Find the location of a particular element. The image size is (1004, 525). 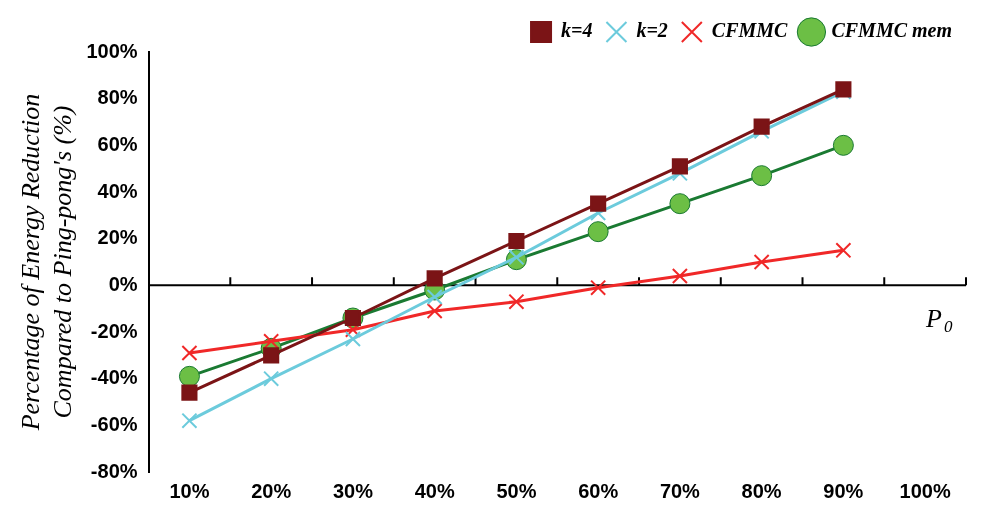

y-tick-label: -40% is located at coordinates (114, 377).